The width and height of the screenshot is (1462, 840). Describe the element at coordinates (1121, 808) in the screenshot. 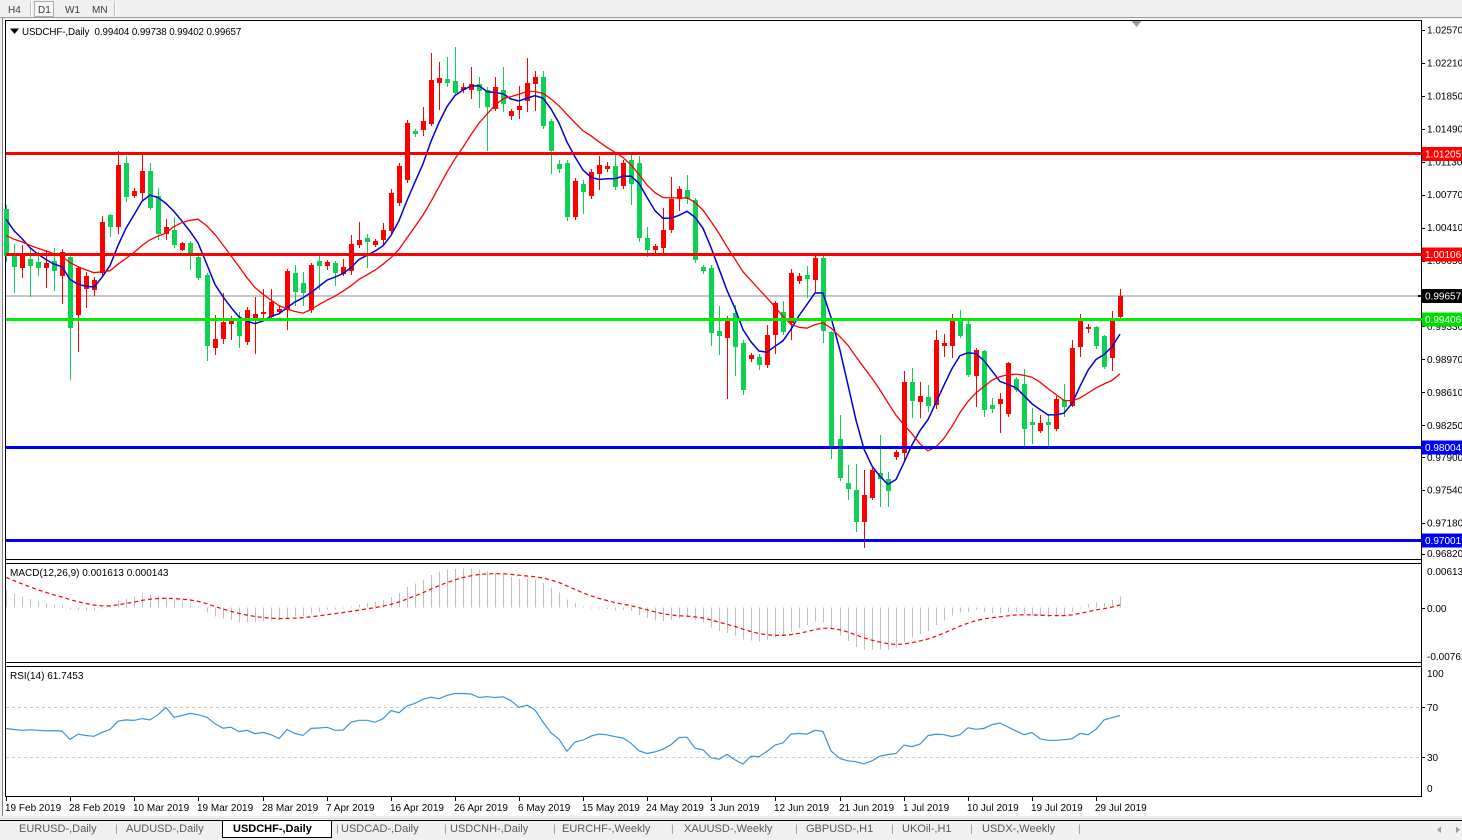

I see `svg-text: 29 Jul 2019` at that location.